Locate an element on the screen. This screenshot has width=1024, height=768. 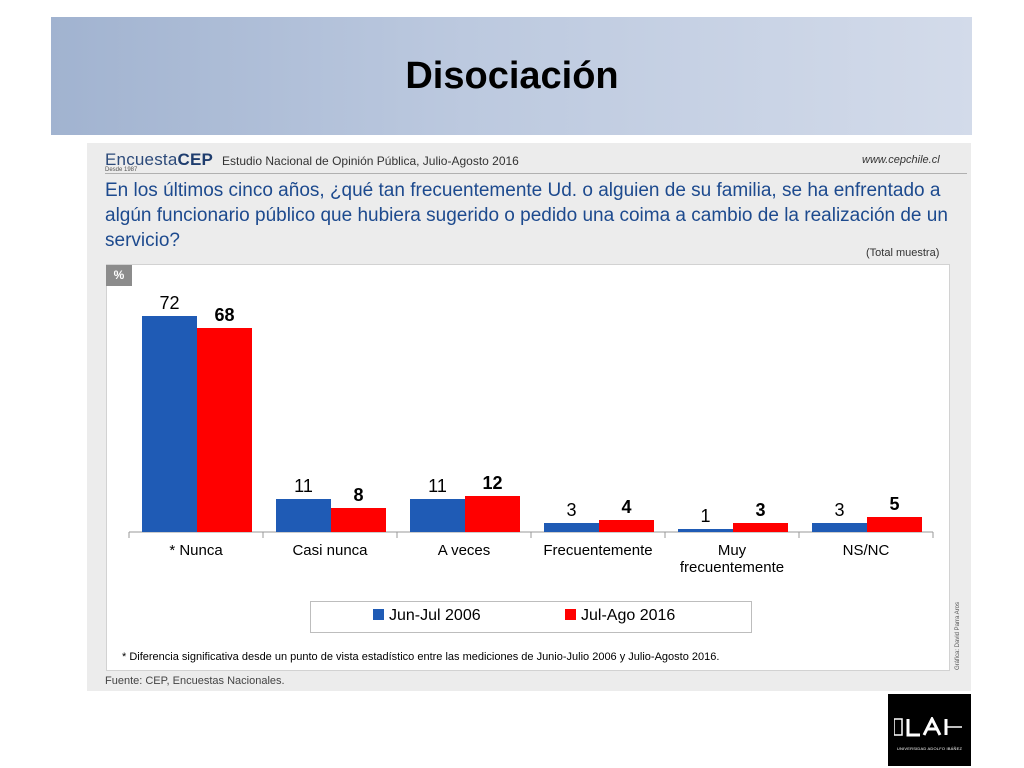
data-label-series-1-0: 72 is located at coordinates (169, 303).